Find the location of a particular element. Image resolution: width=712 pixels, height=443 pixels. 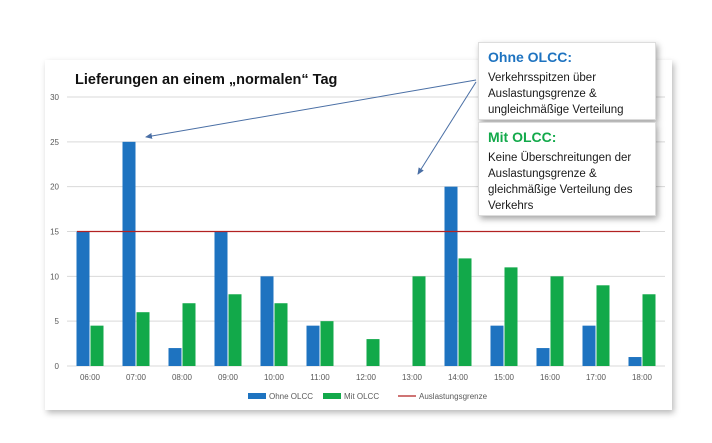

x-tick-label: 15:00 is located at coordinates (504, 377).